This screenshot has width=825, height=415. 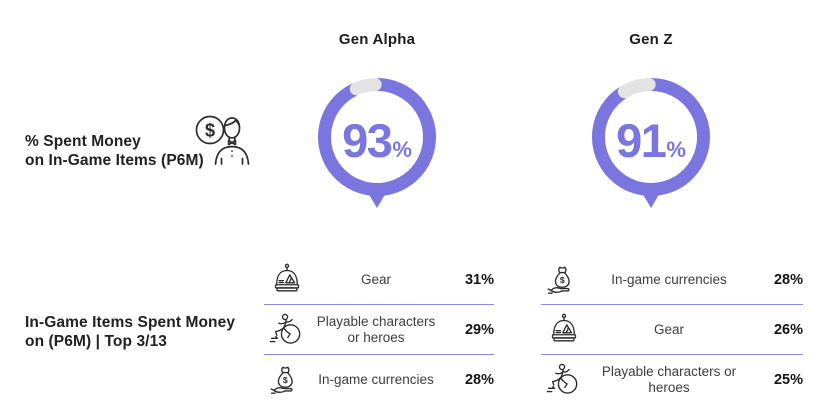 I want to click on item-value: 31%, so click(x=479, y=279).